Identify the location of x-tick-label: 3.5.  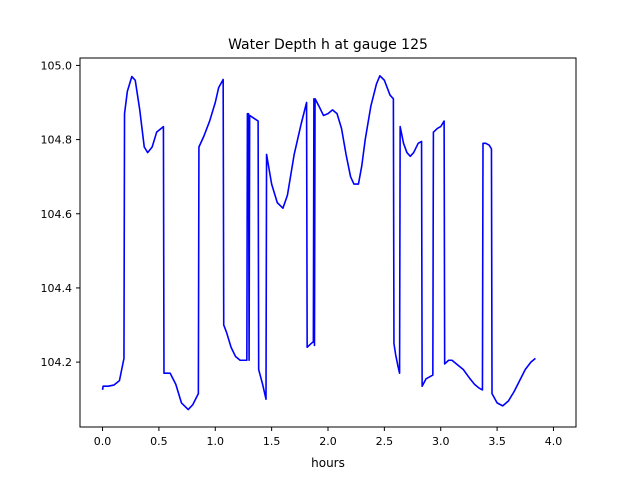
(497, 441).